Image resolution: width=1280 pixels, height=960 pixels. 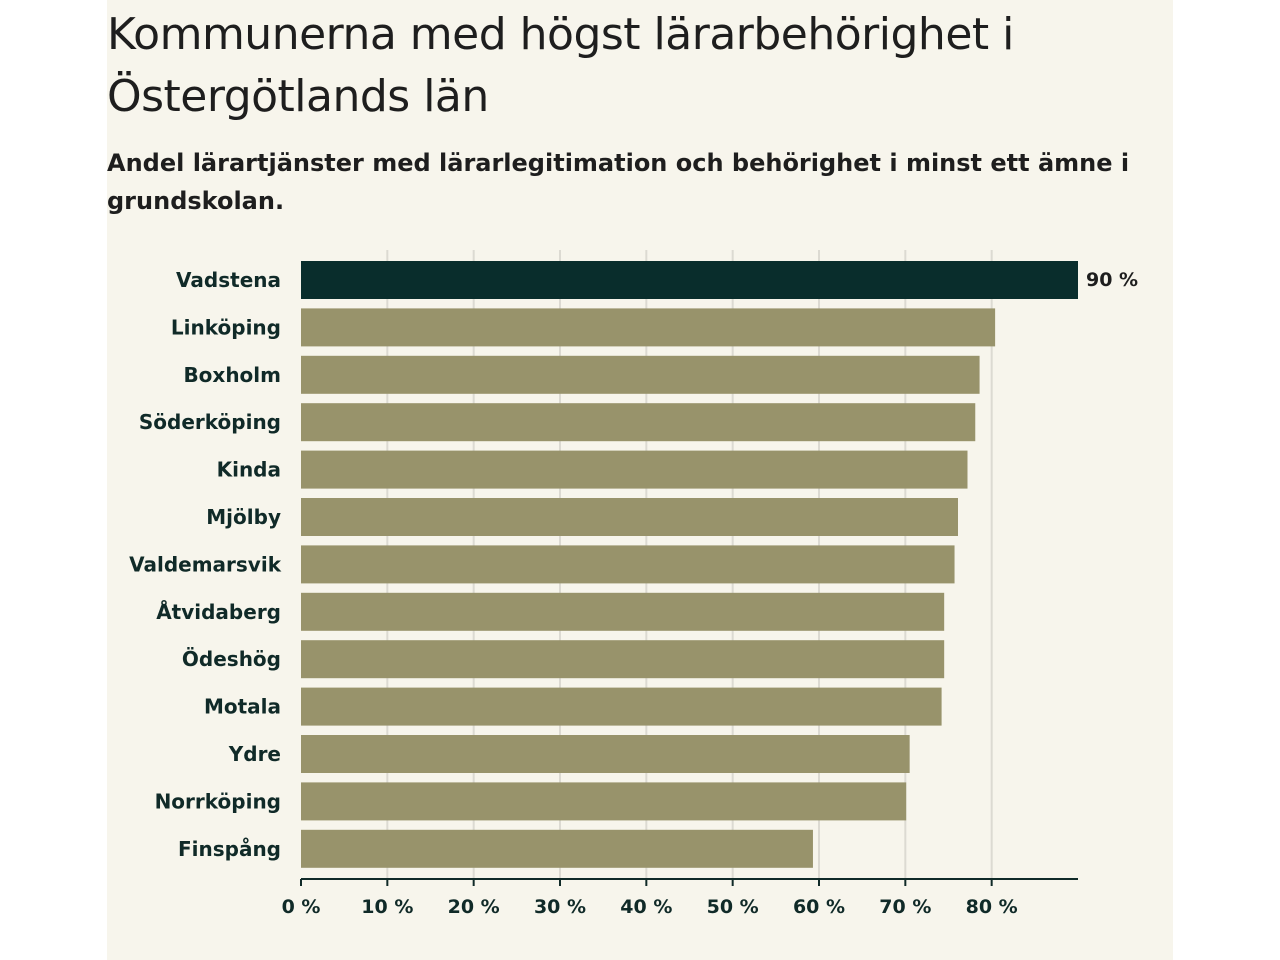 What do you see at coordinates (733, 907) in the screenshot?
I see `x-tick-label: 50 %` at bounding box center [733, 907].